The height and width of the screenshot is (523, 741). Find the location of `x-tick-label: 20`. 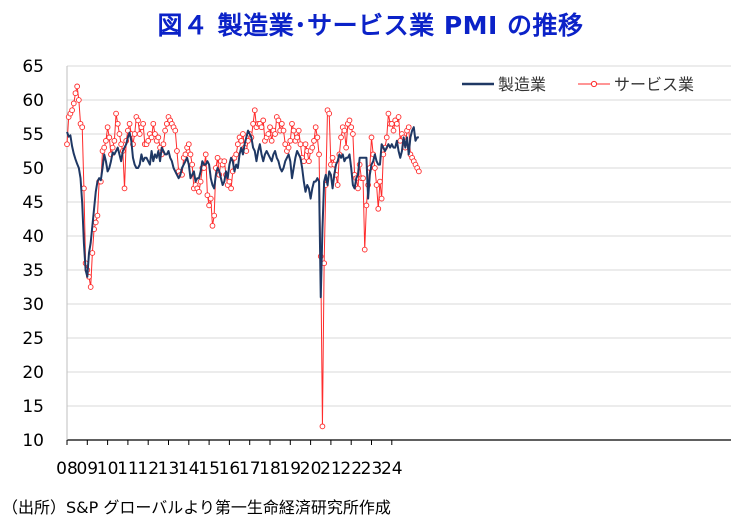

x-tick-label: 20 is located at coordinates (311, 469).